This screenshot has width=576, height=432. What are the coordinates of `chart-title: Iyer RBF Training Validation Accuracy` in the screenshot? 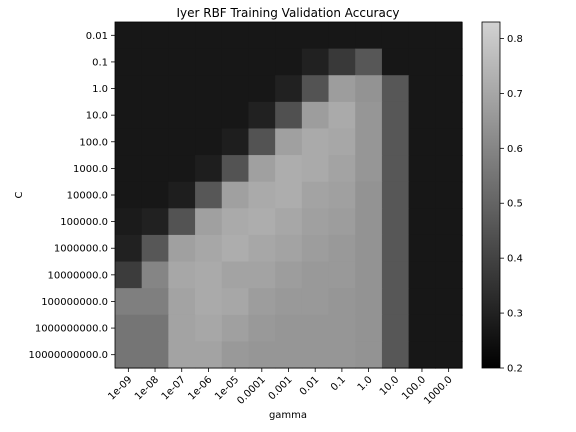 It's located at (287, 13).